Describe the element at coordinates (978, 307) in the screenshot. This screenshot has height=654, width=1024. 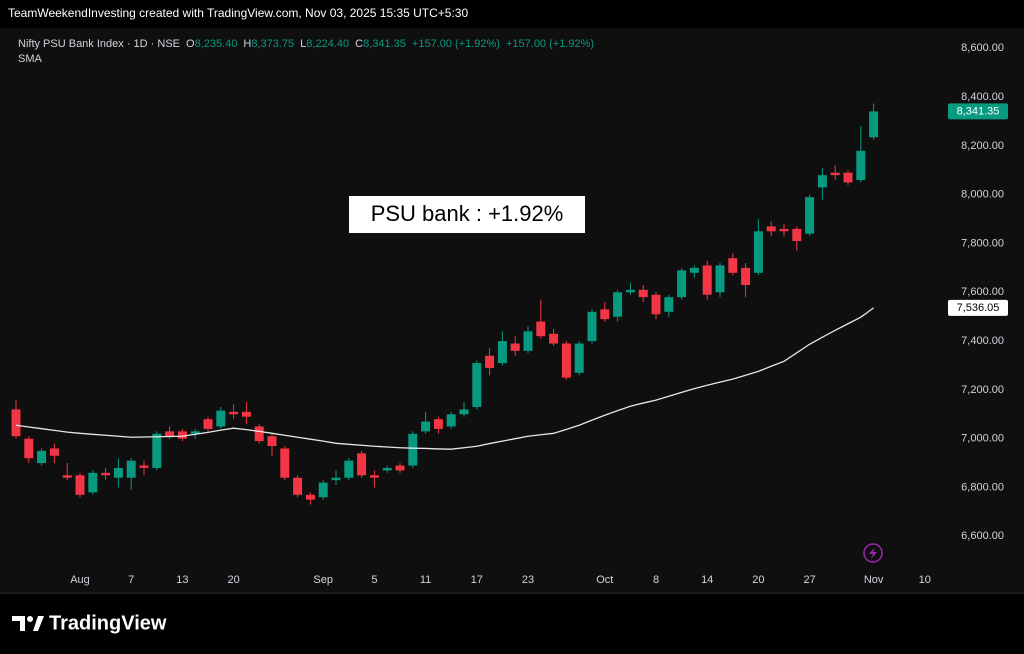
I see `sma-price-tag` at that location.